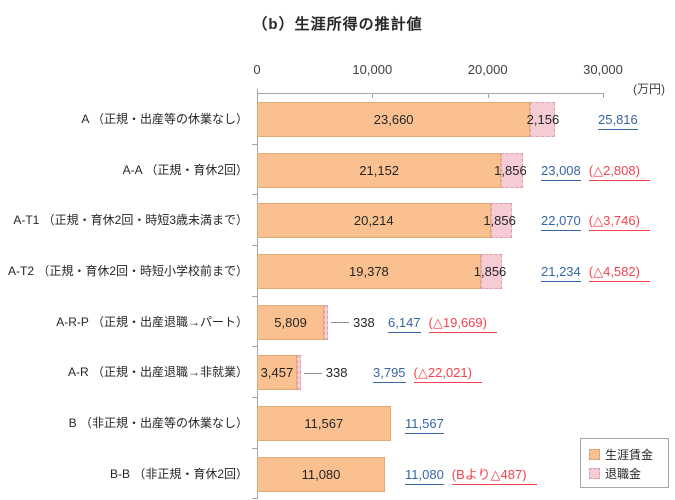 The height and width of the screenshot is (500, 675). I want to click on x-tick-30000: 30,000, so click(603, 69).